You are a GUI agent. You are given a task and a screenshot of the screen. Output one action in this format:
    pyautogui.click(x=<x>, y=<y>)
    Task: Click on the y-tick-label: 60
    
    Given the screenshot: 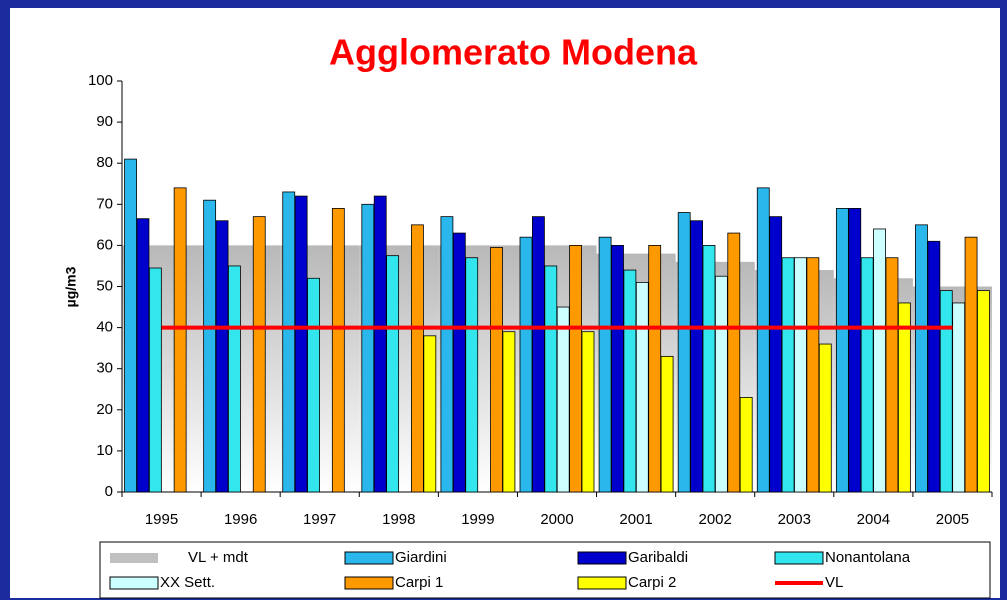 What is the action you would take?
    pyautogui.click(x=104, y=244)
    